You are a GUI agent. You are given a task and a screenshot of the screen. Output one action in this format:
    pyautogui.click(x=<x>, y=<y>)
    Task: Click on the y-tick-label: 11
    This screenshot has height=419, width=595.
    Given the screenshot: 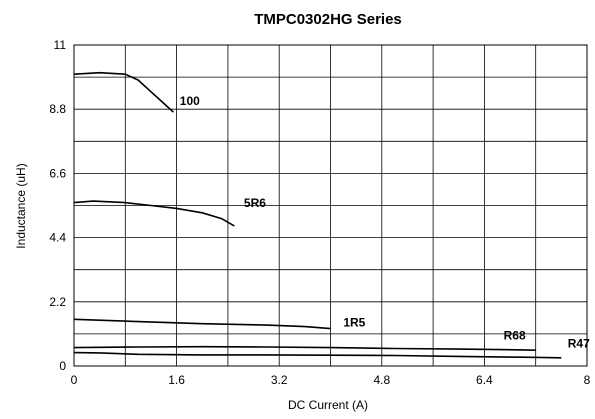 What is the action you would take?
    pyautogui.click(x=60, y=45)
    